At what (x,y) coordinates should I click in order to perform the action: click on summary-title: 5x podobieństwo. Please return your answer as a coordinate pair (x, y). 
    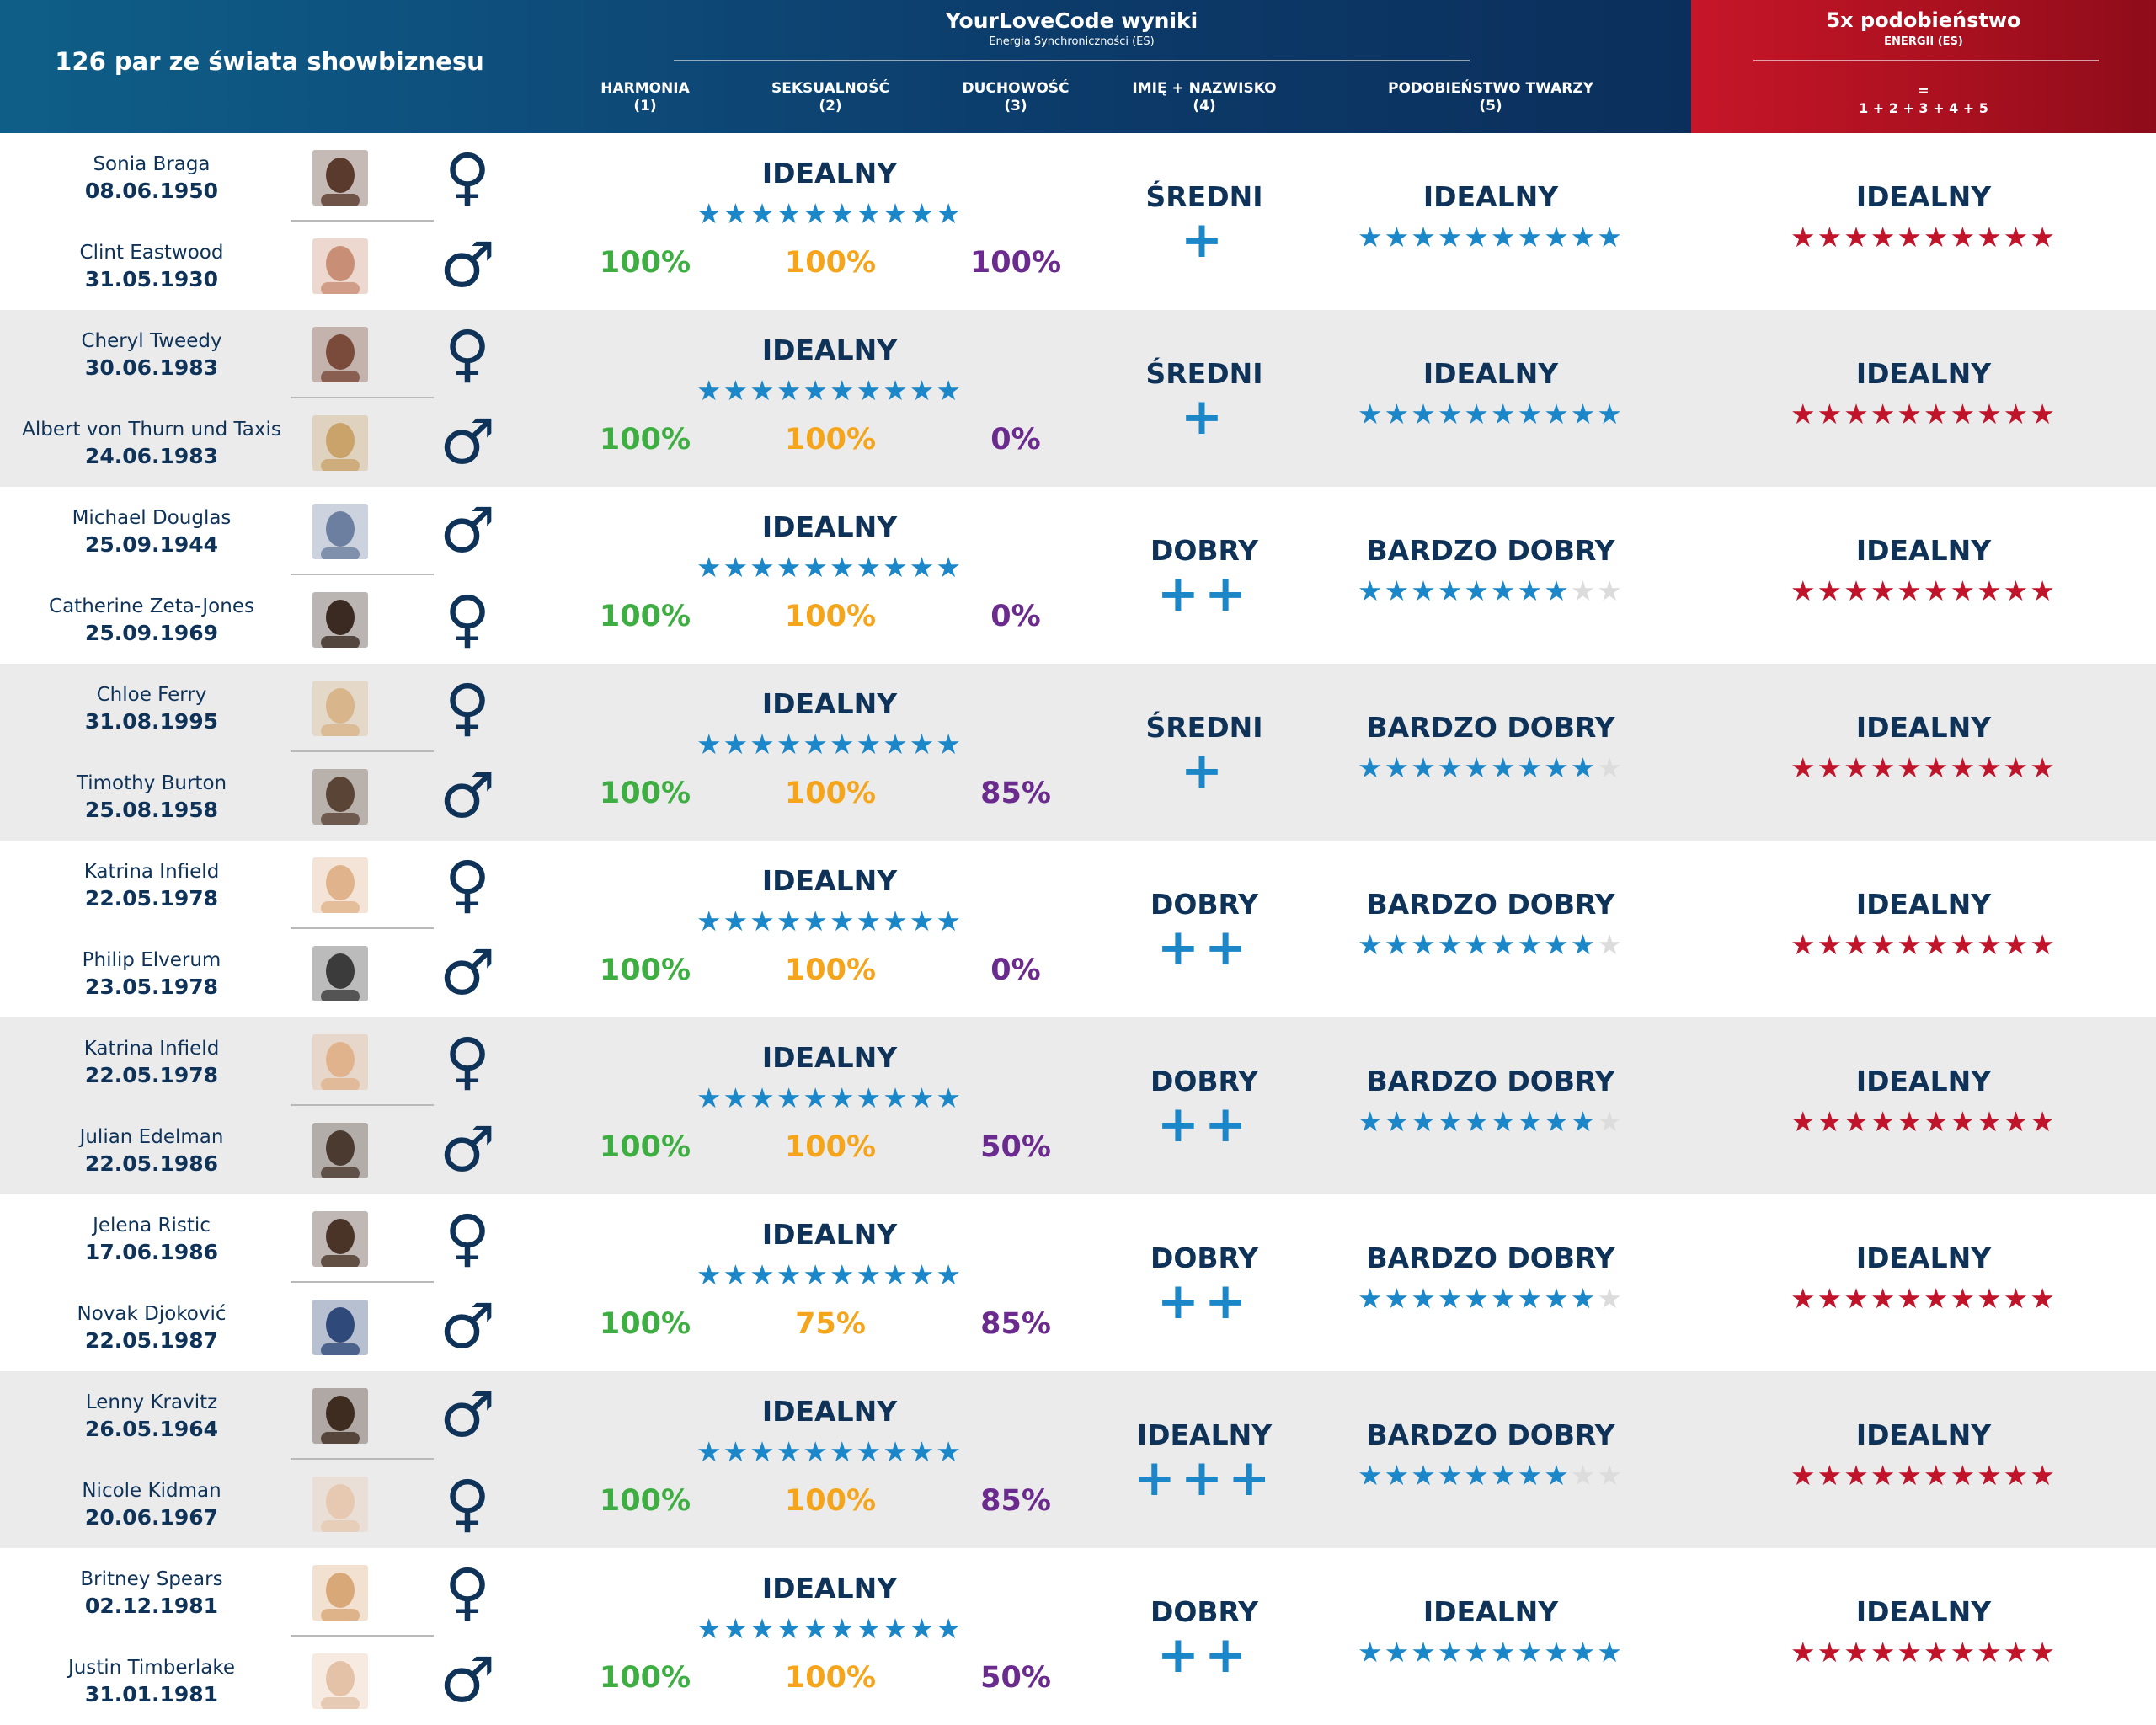
    Looking at the image, I should click on (1923, 20).